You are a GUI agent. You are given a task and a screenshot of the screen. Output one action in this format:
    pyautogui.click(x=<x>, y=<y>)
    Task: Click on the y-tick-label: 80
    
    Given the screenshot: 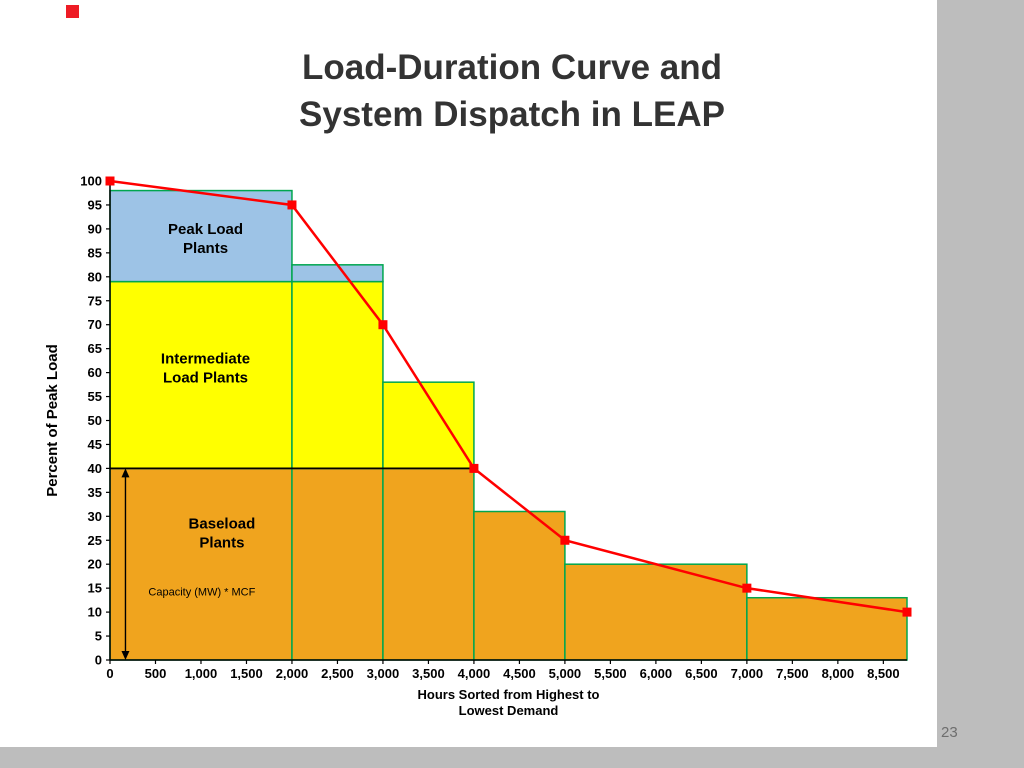 What is the action you would take?
    pyautogui.click(x=95, y=276)
    